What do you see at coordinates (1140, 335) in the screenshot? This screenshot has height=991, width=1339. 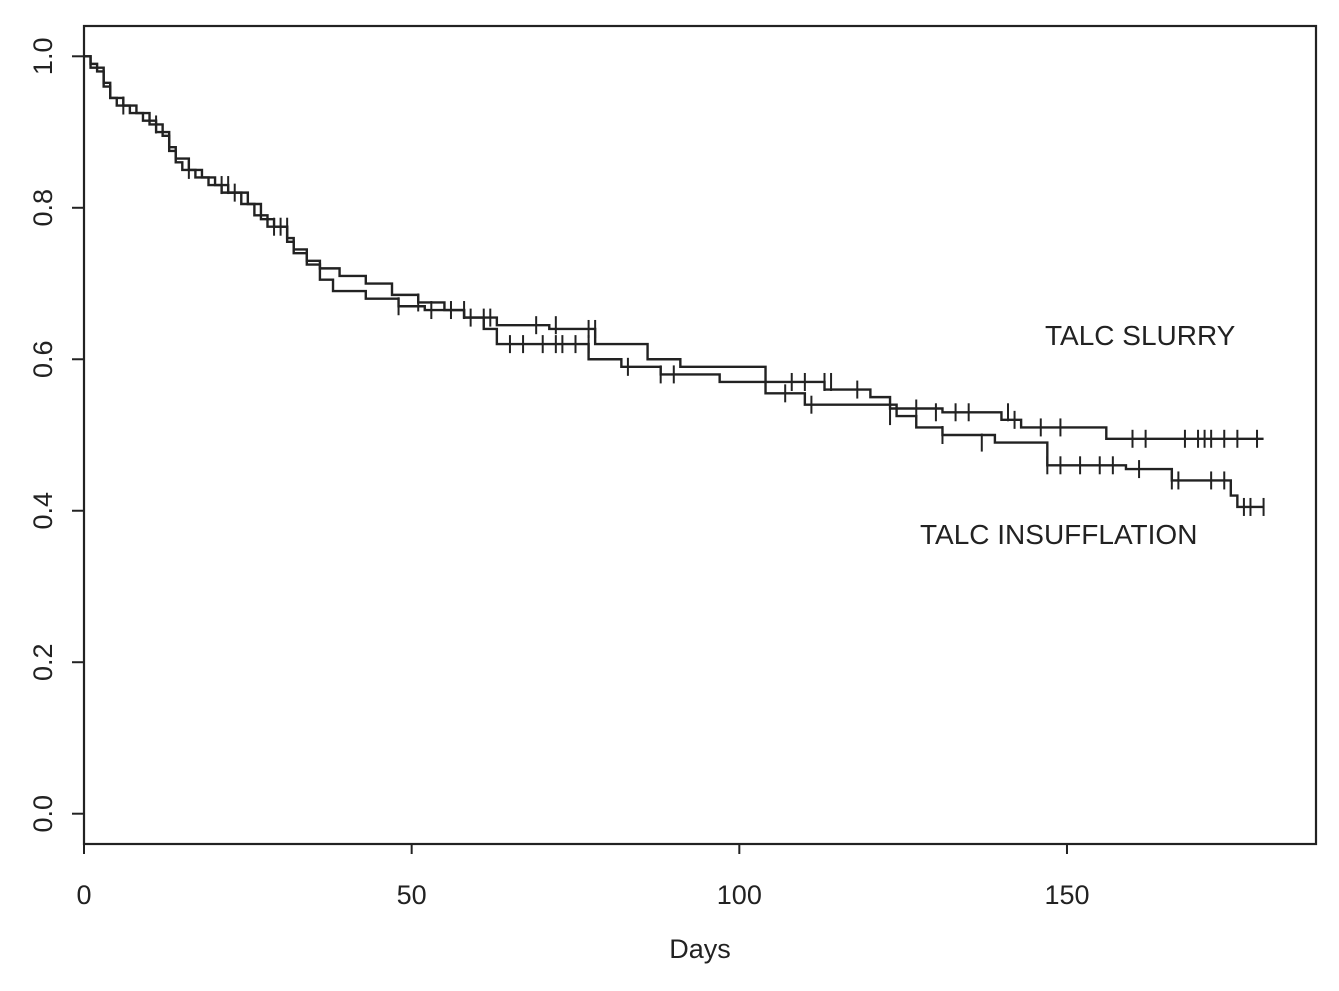 I see `annotation-talc-slurry: TALC SLURRY` at bounding box center [1140, 335].